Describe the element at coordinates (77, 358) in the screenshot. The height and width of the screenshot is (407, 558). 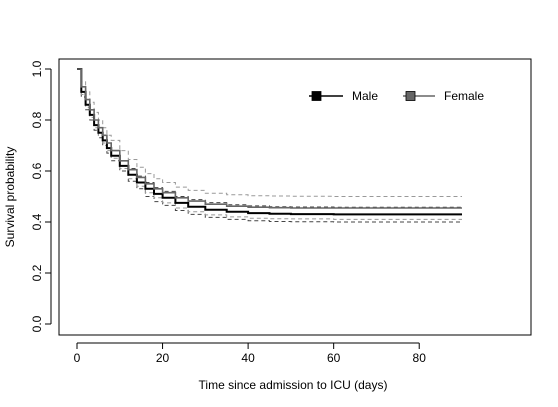
I see `x-tick-label: 0` at that location.